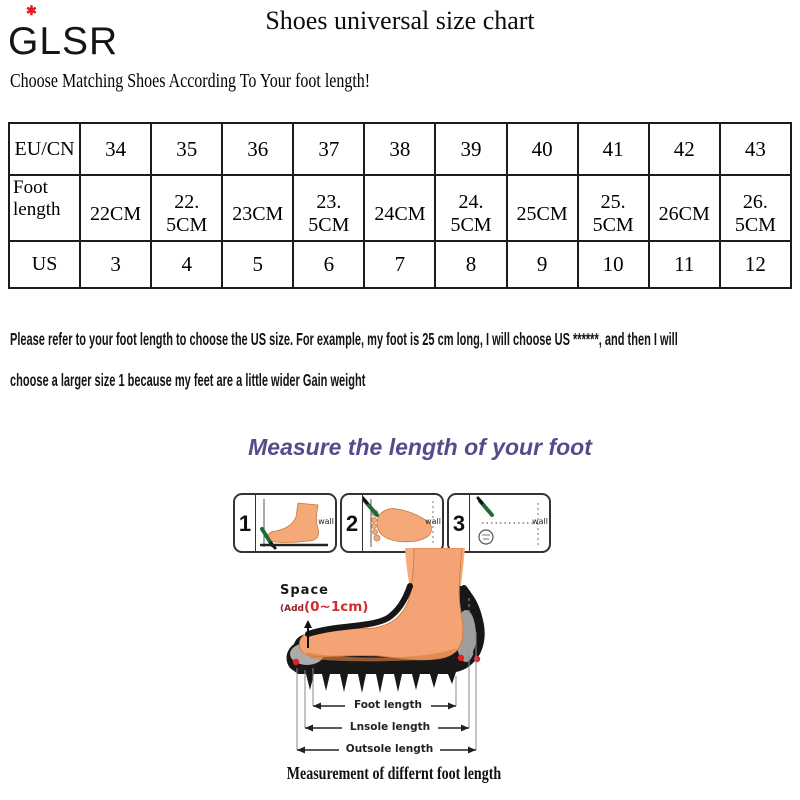 Image resolution: width=800 pixels, height=800 pixels. I want to click on footprint-measure-icon, so click(398, 521).